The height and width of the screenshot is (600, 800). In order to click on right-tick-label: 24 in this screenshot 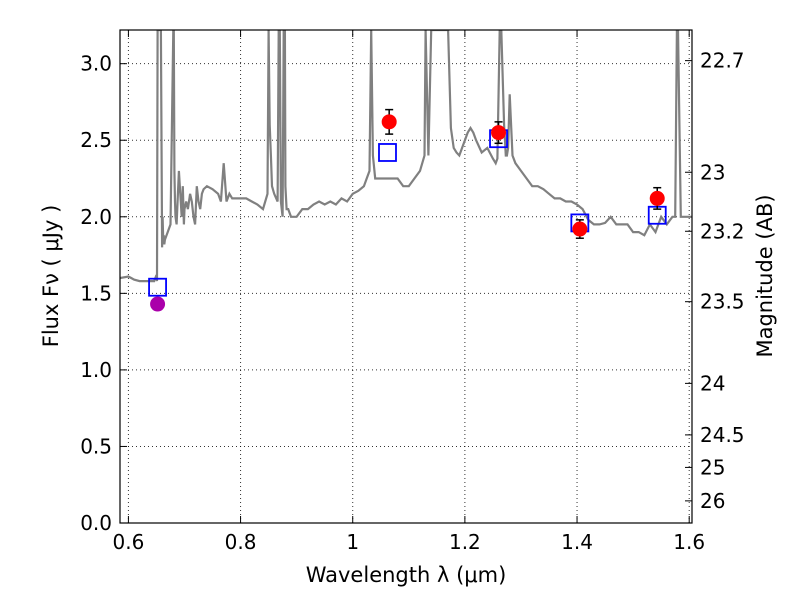, I will do `click(712, 383)`.